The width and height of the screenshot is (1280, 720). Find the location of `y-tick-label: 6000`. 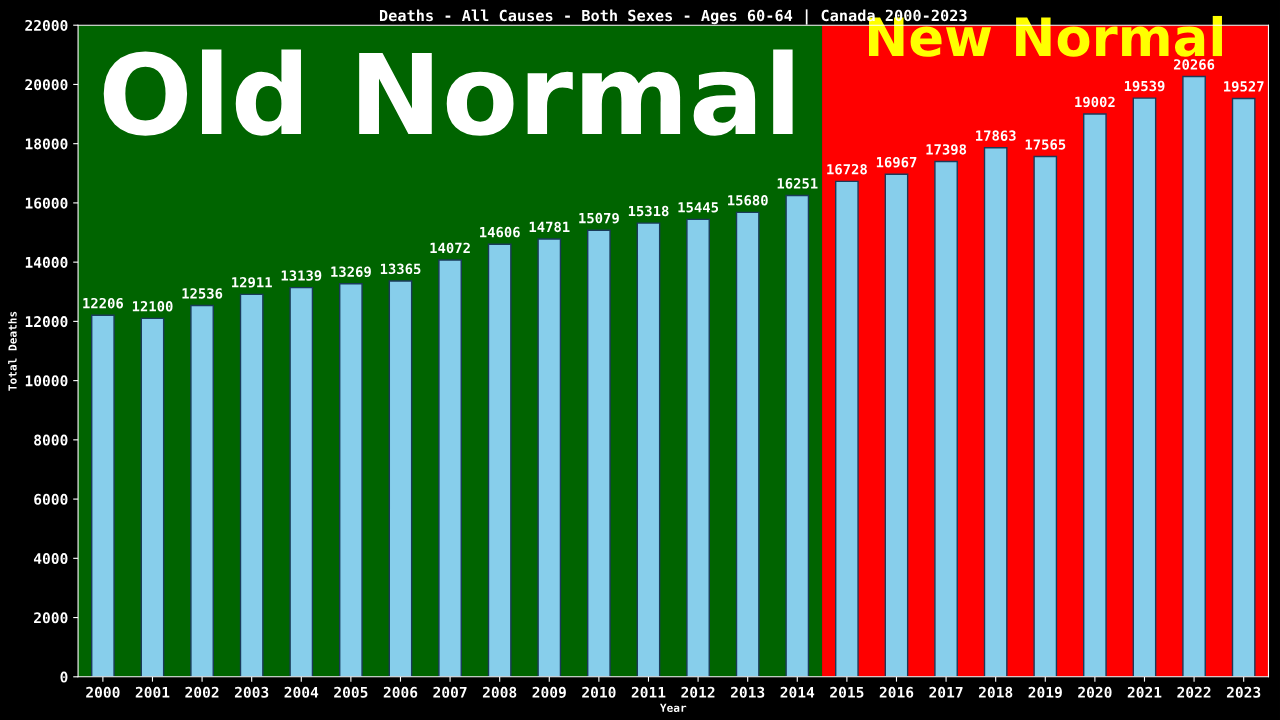

y-tick-label: 6000 is located at coordinates (51, 499).